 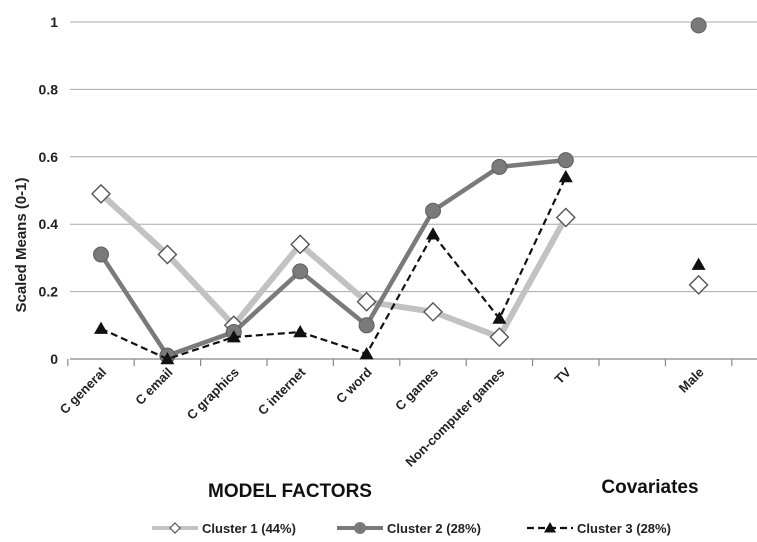 I want to click on x-tick-label: TV, so click(x=563, y=375).